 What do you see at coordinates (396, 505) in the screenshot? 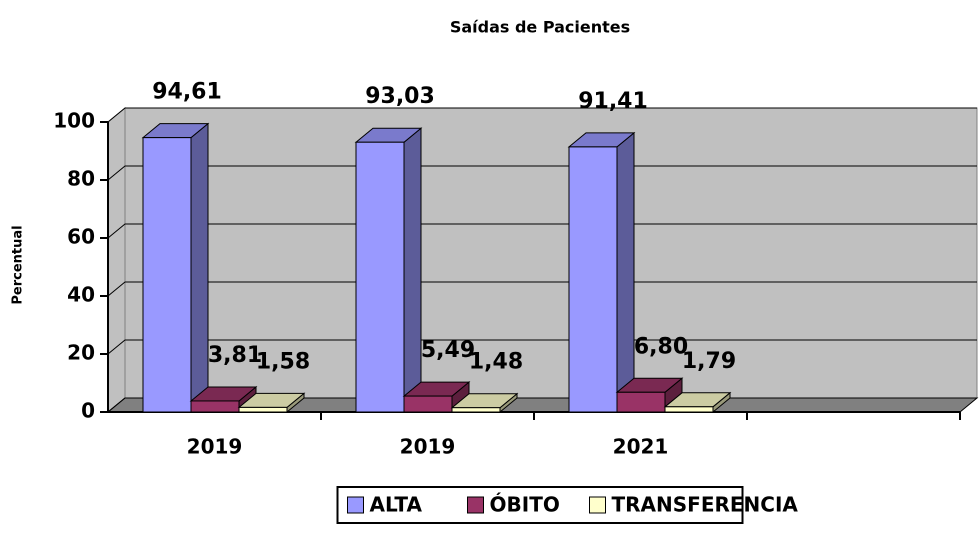
I see `legend-label: ALTA` at bounding box center [396, 505].